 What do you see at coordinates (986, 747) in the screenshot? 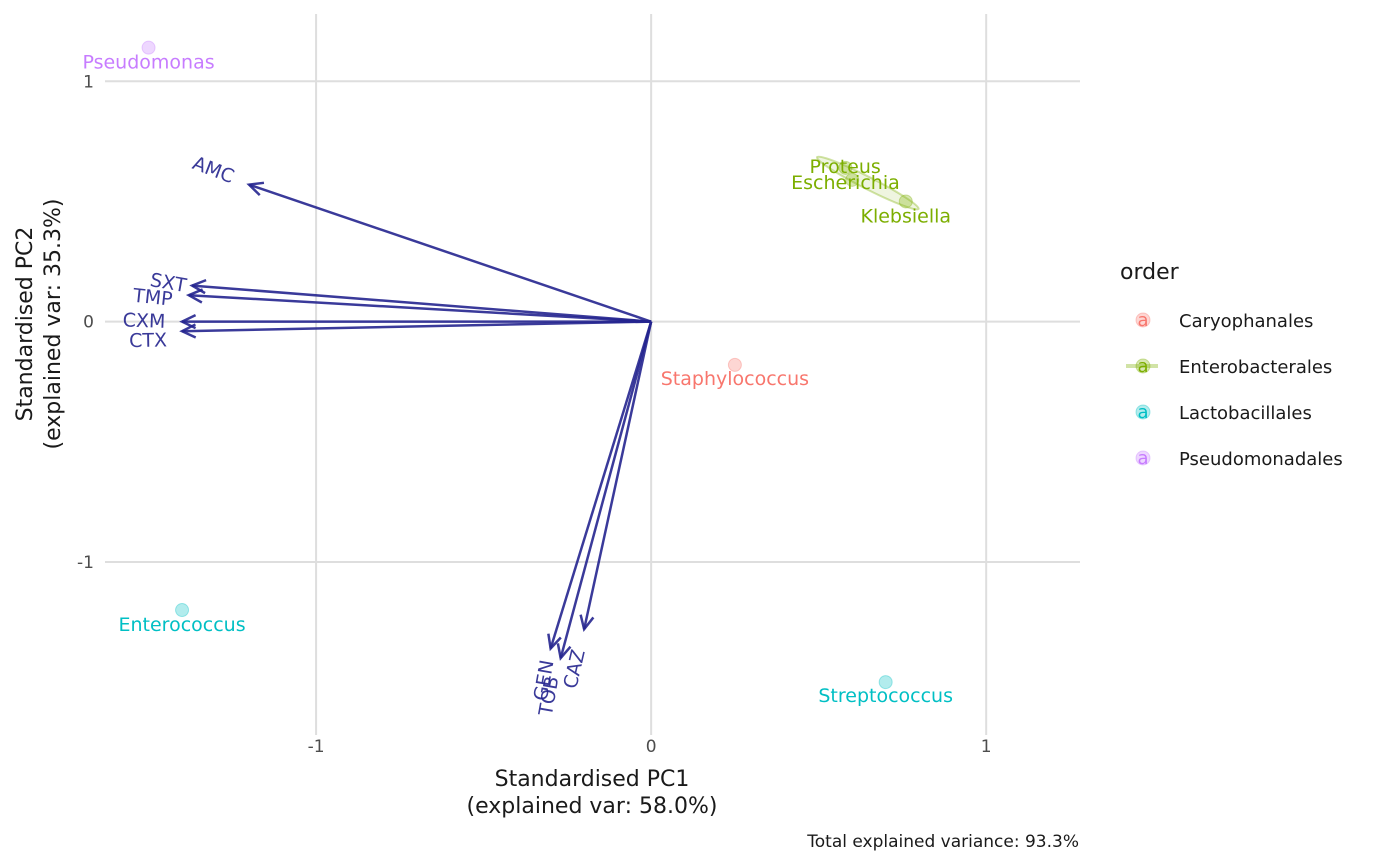
I see `x-tick-label: 1` at bounding box center [986, 747].